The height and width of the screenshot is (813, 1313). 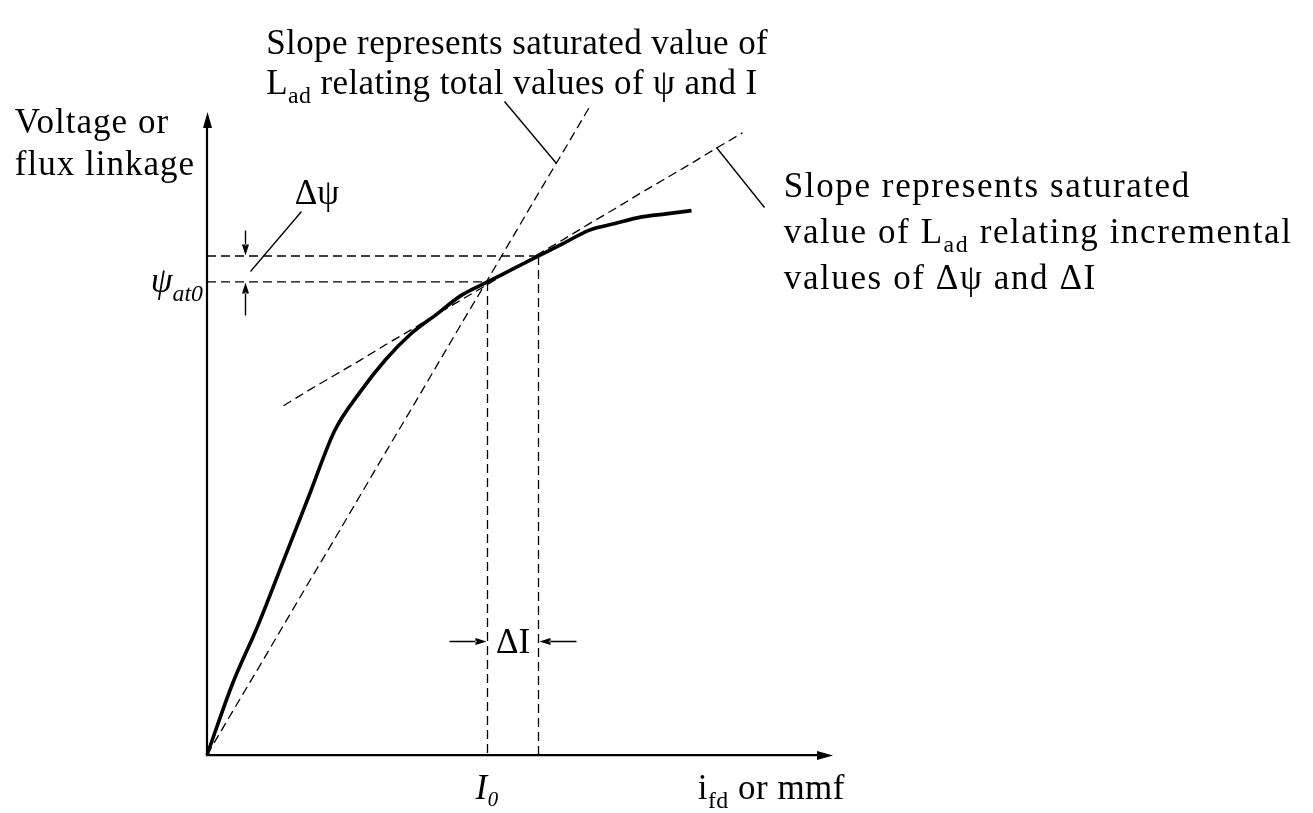 I want to click on text: I₀, so click(x=487, y=787).